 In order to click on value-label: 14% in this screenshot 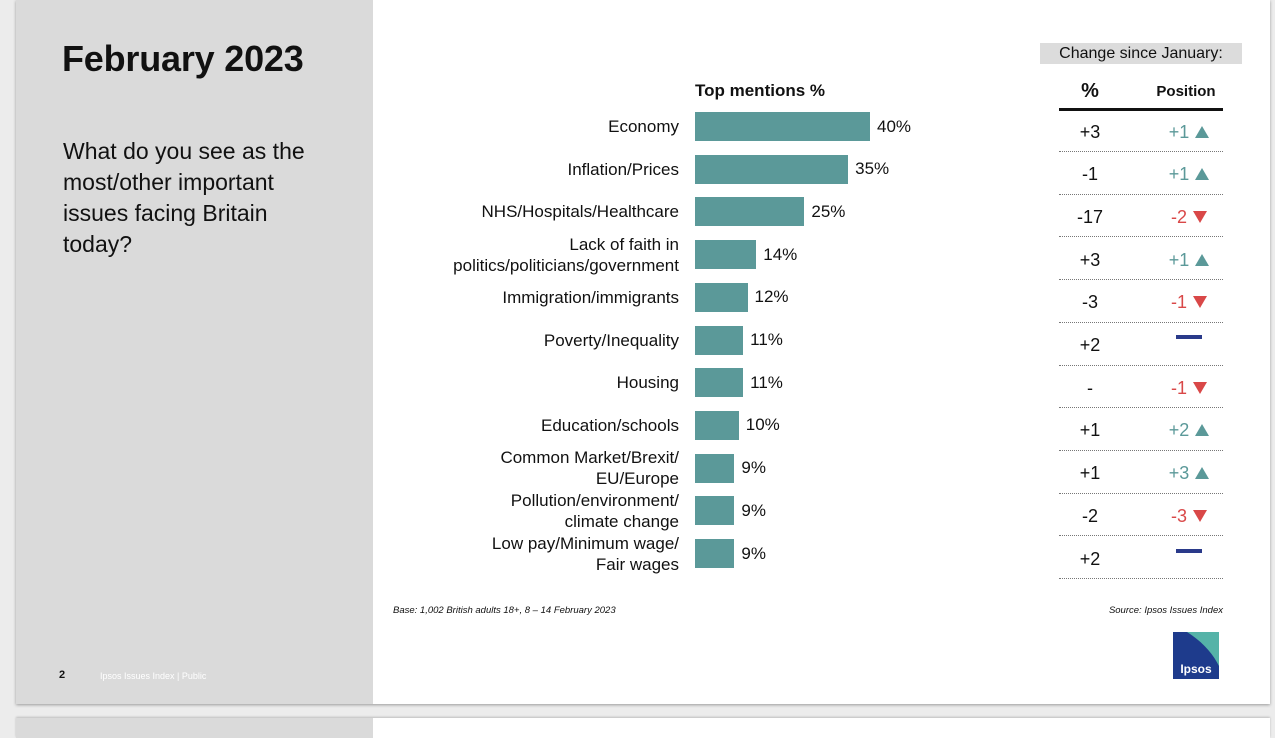, I will do `click(780, 254)`.